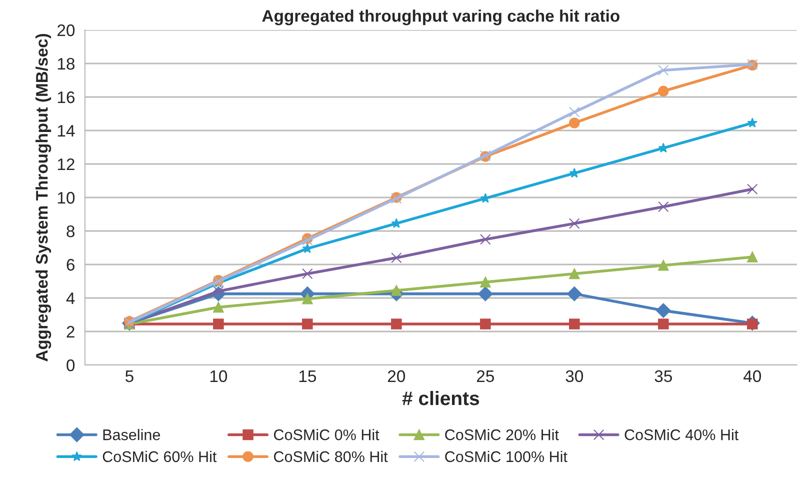 This screenshot has width=809, height=500. Describe the element at coordinates (66, 131) in the screenshot. I see `y-tick-label: 14` at that location.